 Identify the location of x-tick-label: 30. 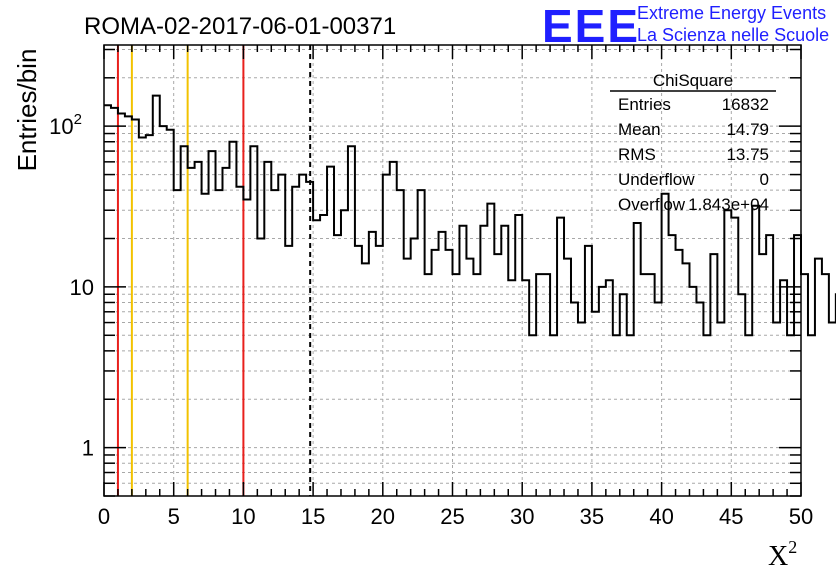
(522, 516).